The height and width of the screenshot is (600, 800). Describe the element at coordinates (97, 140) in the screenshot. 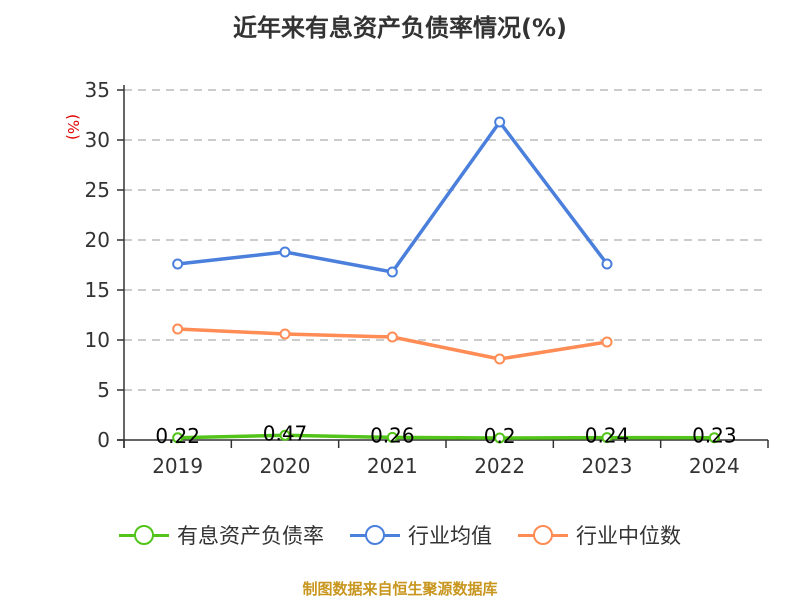

I see `y-tick-label: 30` at that location.